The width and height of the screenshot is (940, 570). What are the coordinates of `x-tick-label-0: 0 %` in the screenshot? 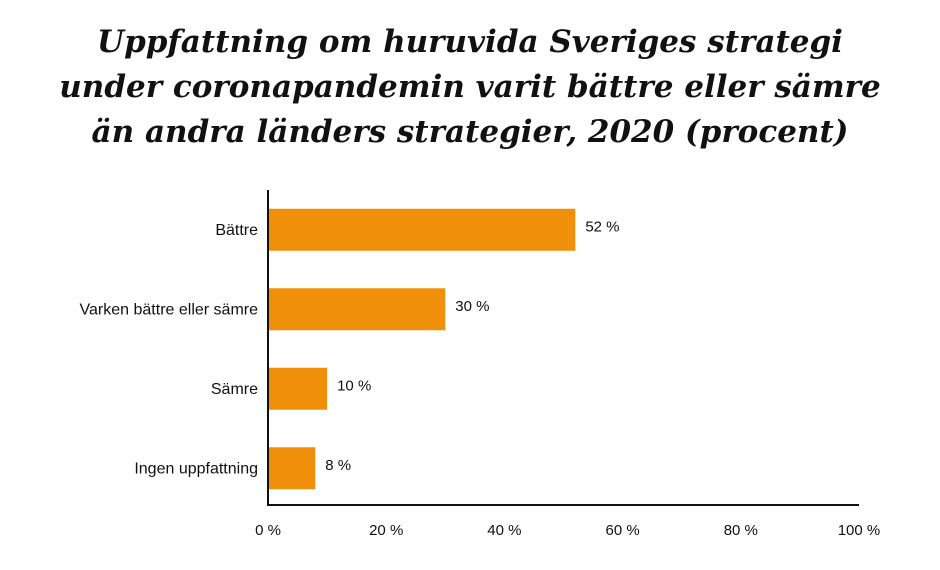 It's located at (268, 530).